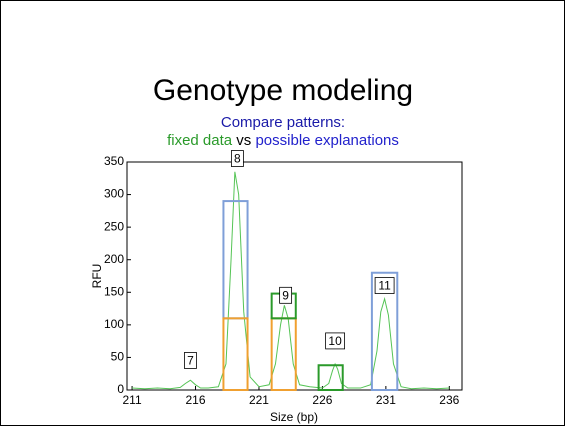 This screenshot has height=426, width=565. Describe the element at coordinates (326, 140) in the screenshot. I see `possible-text: possible explanations` at that location.